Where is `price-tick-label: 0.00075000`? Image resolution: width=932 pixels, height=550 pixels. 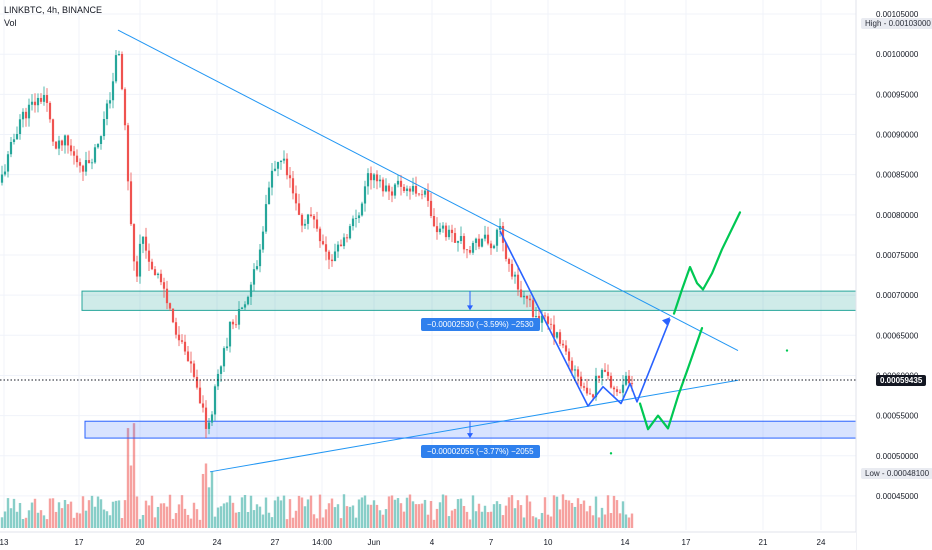
price-tick-label: 0.00075000 is located at coordinates (897, 255).